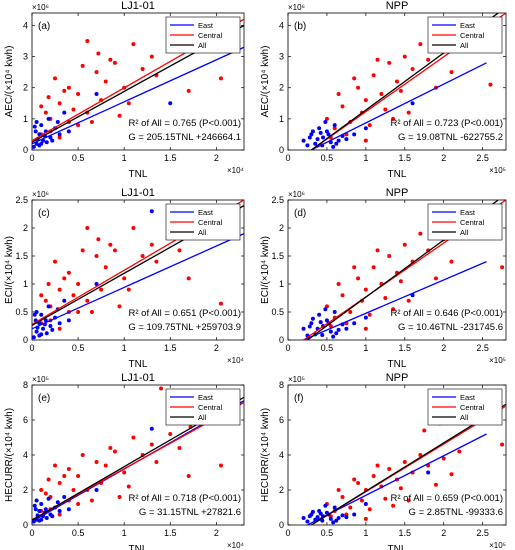  I want to click on y-tick-label: 0.5, so click(21, 312).